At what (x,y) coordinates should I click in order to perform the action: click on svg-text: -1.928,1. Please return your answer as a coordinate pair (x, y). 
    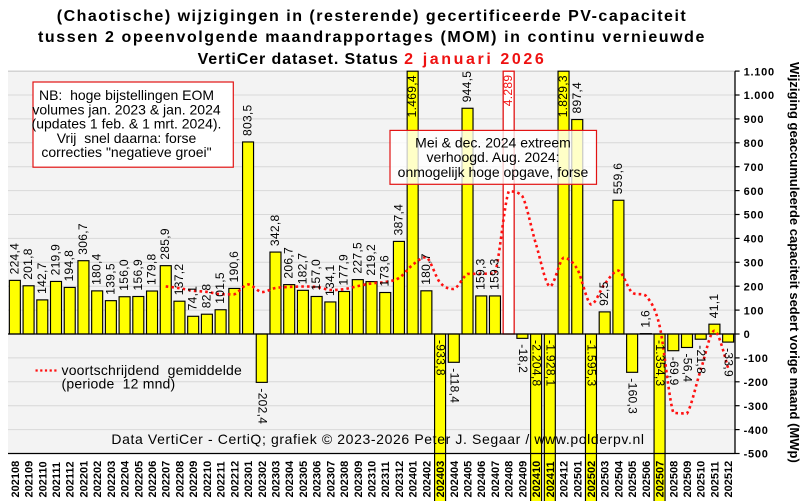
    Looking at the image, I should click on (550, 363).